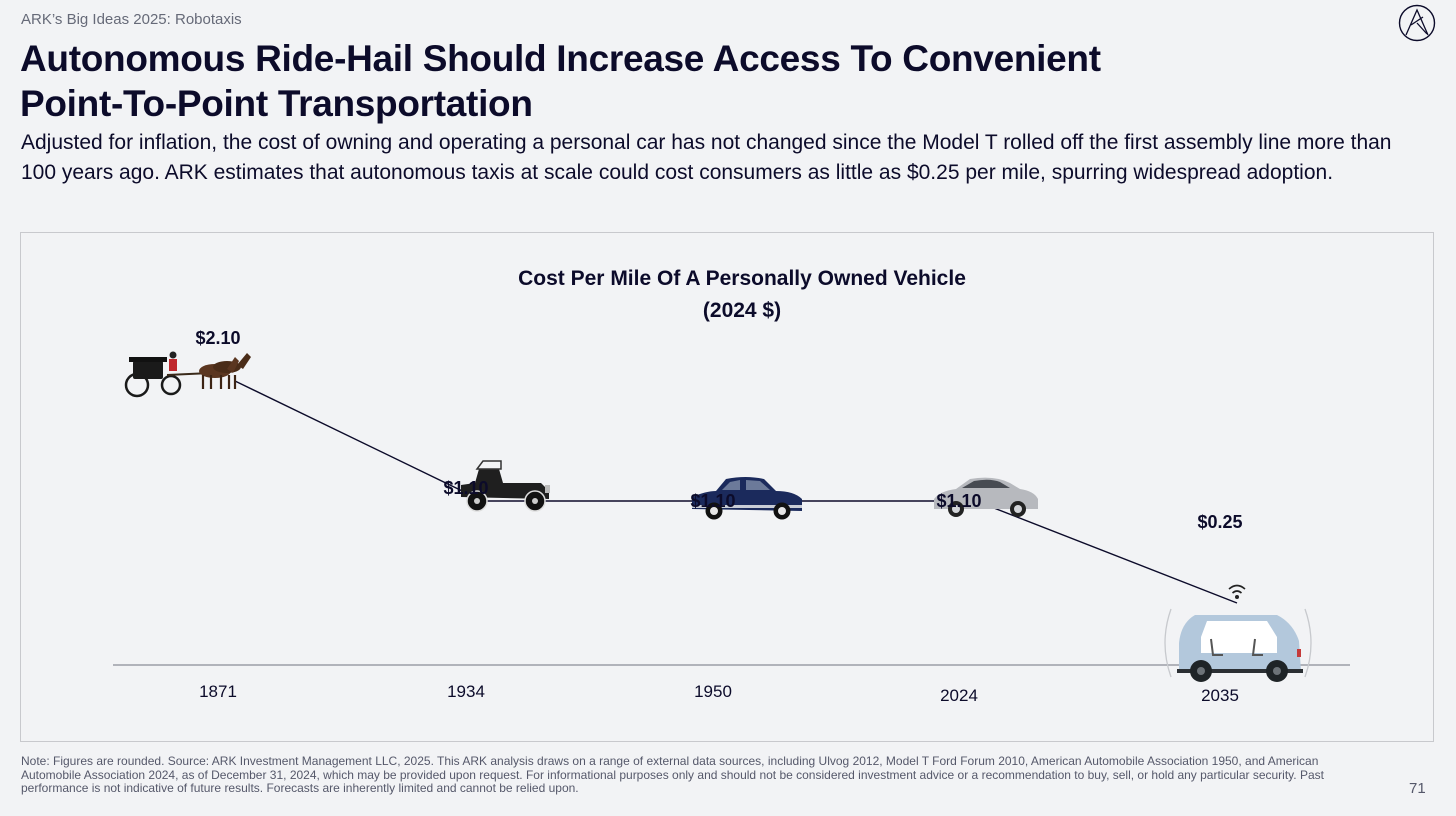 The height and width of the screenshot is (816, 1456). I want to click on x-tick-label: 2035, so click(1220, 695).